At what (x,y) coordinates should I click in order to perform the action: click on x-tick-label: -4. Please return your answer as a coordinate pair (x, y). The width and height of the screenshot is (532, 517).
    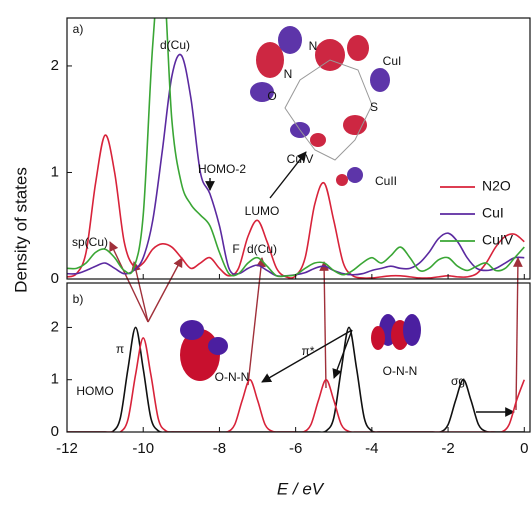
    Looking at the image, I should click on (371, 448).